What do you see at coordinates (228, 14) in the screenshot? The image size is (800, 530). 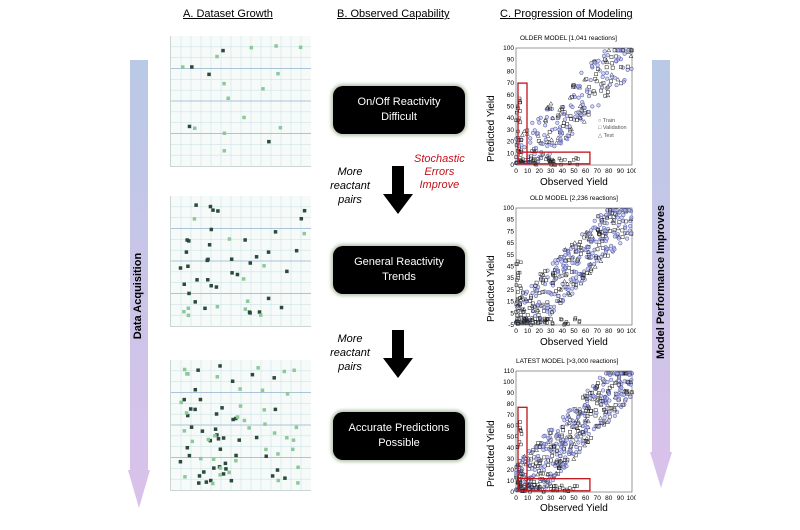 I see `header-dataset-growth: A. Dataset Growth` at bounding box center [228, 14].